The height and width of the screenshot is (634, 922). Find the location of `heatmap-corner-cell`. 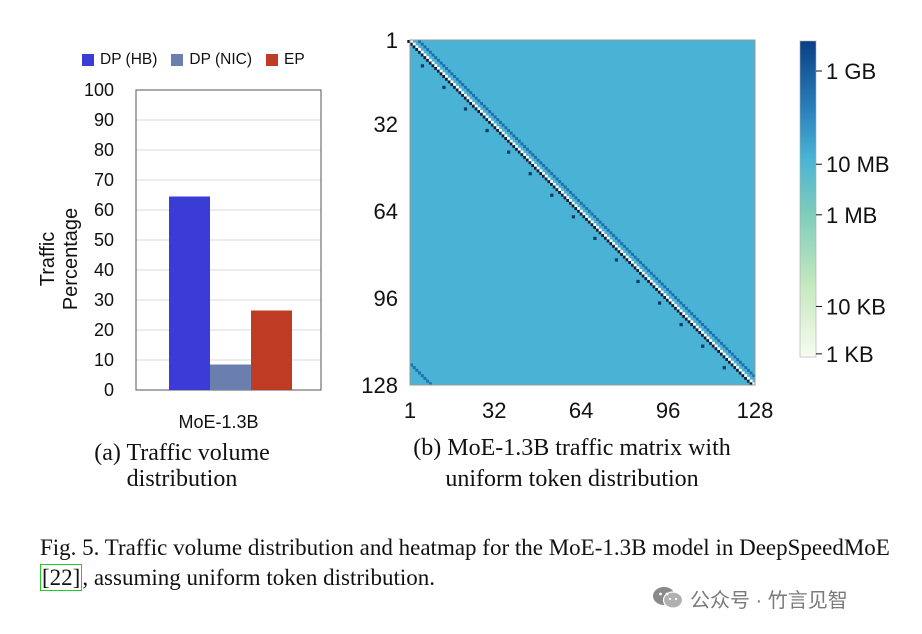

heatmap-corner-cell is located at coordinates (422, 376).